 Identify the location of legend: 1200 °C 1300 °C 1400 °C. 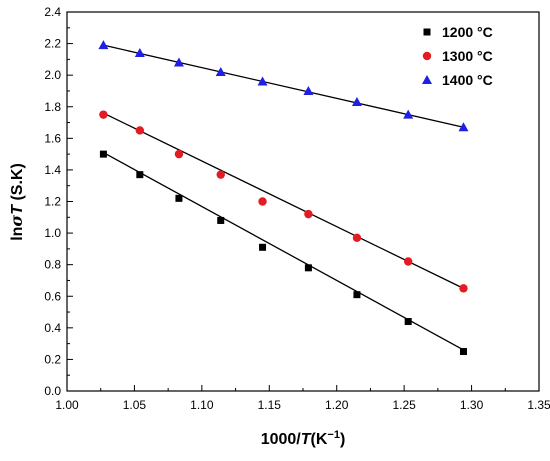
(457, 56).